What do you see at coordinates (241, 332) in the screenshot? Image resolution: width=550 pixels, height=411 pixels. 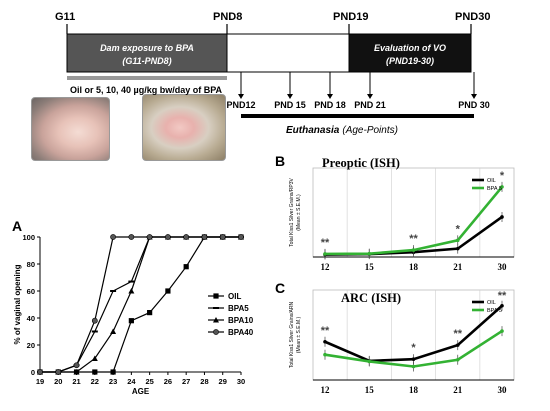 I see `chart-a-legend-label: BPA40` at bounding box center [241, 332].